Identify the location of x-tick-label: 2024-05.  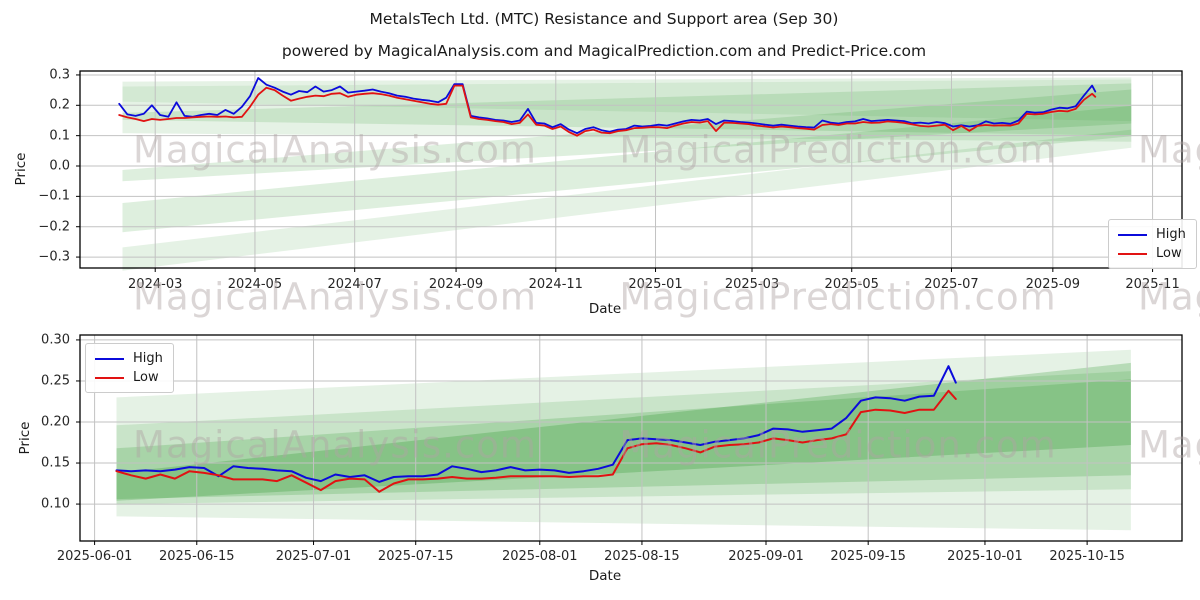
(255, 284).